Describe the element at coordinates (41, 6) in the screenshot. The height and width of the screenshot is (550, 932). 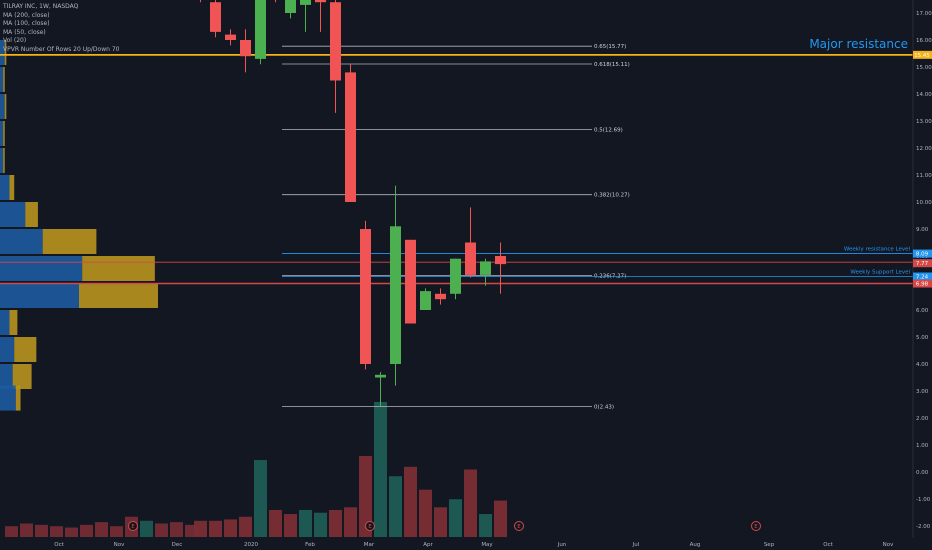
I see `symbol-title: TILRAY INC, 1W, NASDAQ` at that location.